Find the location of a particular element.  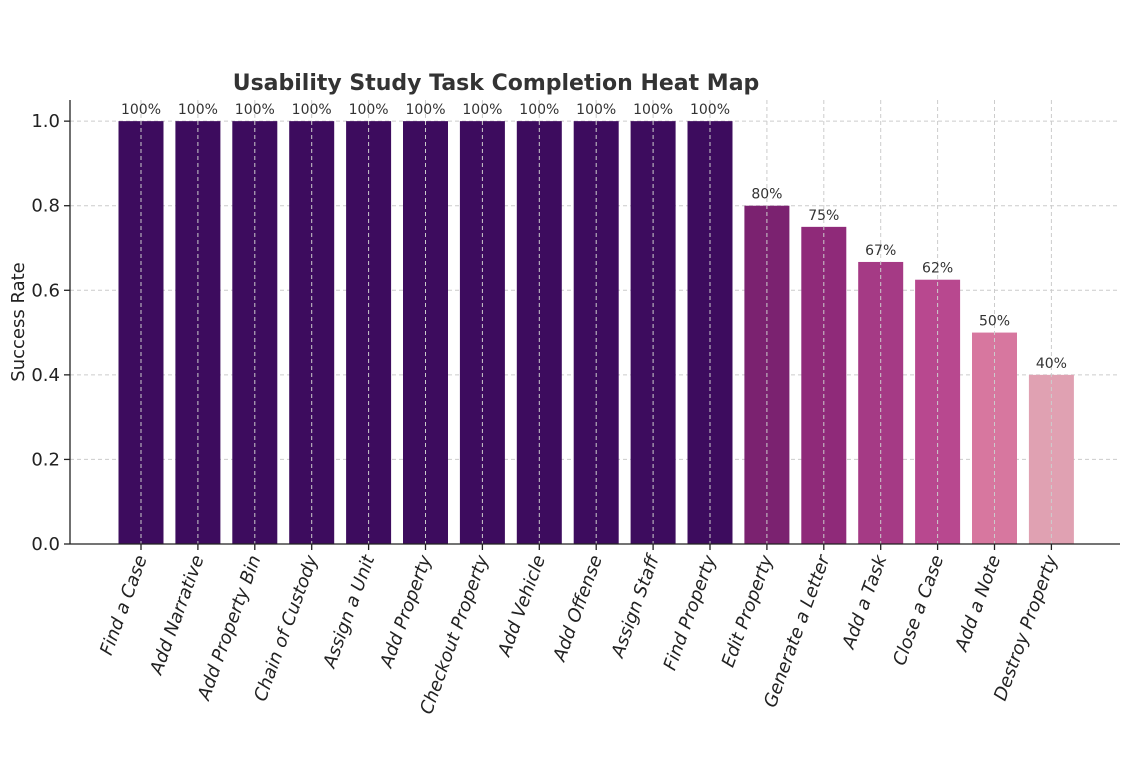

x-tick-label: Destroy Property is located at coordinates (1026, 627).